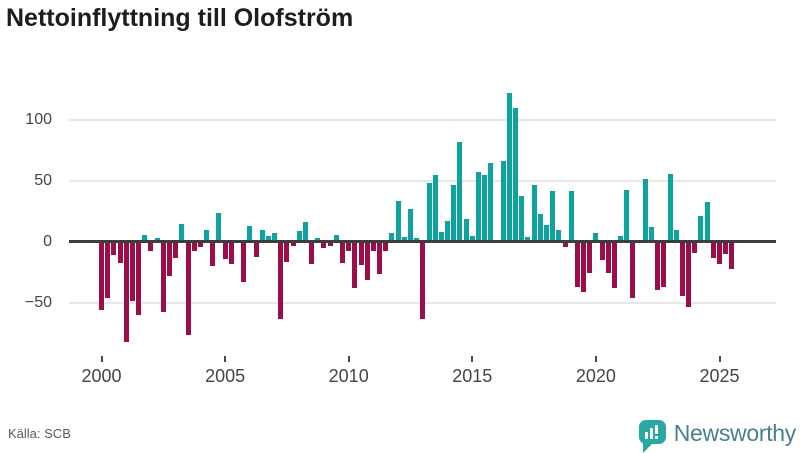  What do you see at coordinates (43, 180) in the screenshot?
I see `y-axis-tick-label: 50` at bounding box center [43, 180].